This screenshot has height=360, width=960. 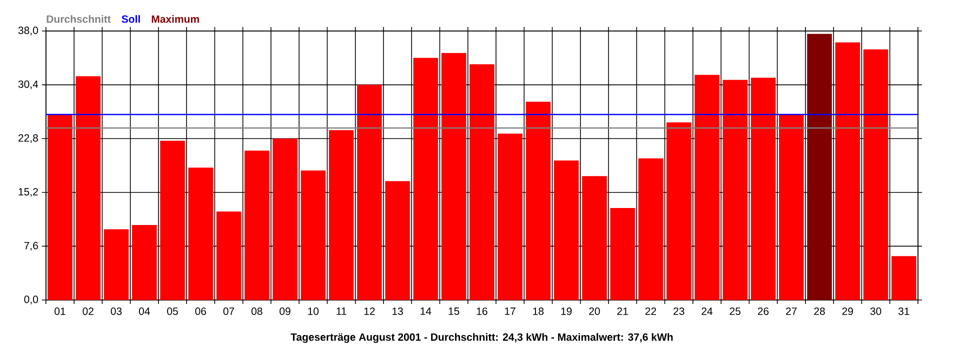 I want to click on x-tick-label: 05, so click(x=172, y=311).